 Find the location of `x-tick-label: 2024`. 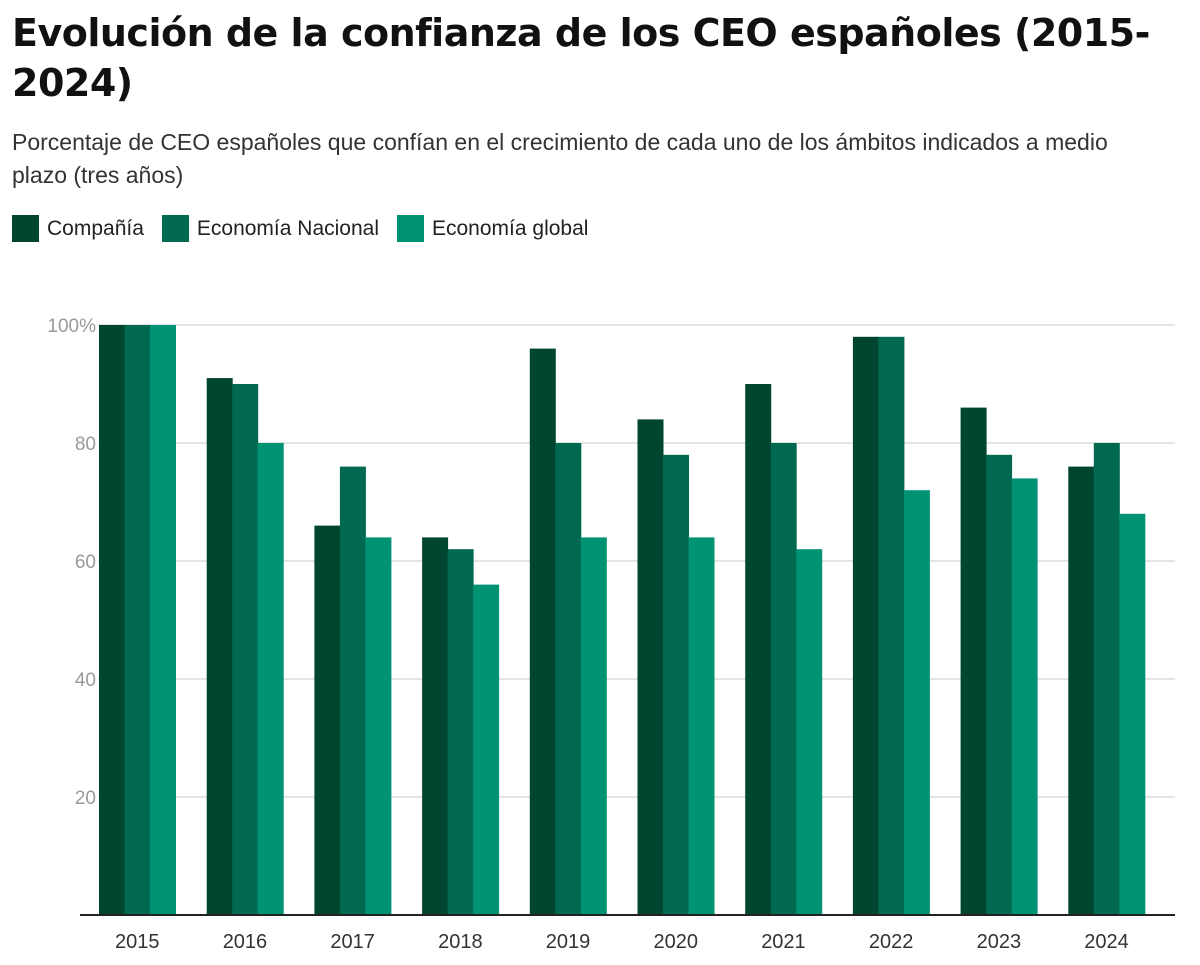

x-tick-label: 2024 is located at coordinates (1106, 942).